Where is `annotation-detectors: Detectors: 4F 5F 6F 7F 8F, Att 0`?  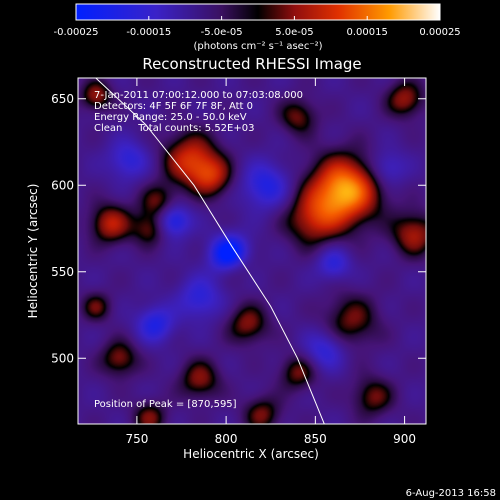
annotation-detectors: Detectors: 4F 5F 6F 7F 8F, Att 0 is located at coordinates (173, 106).